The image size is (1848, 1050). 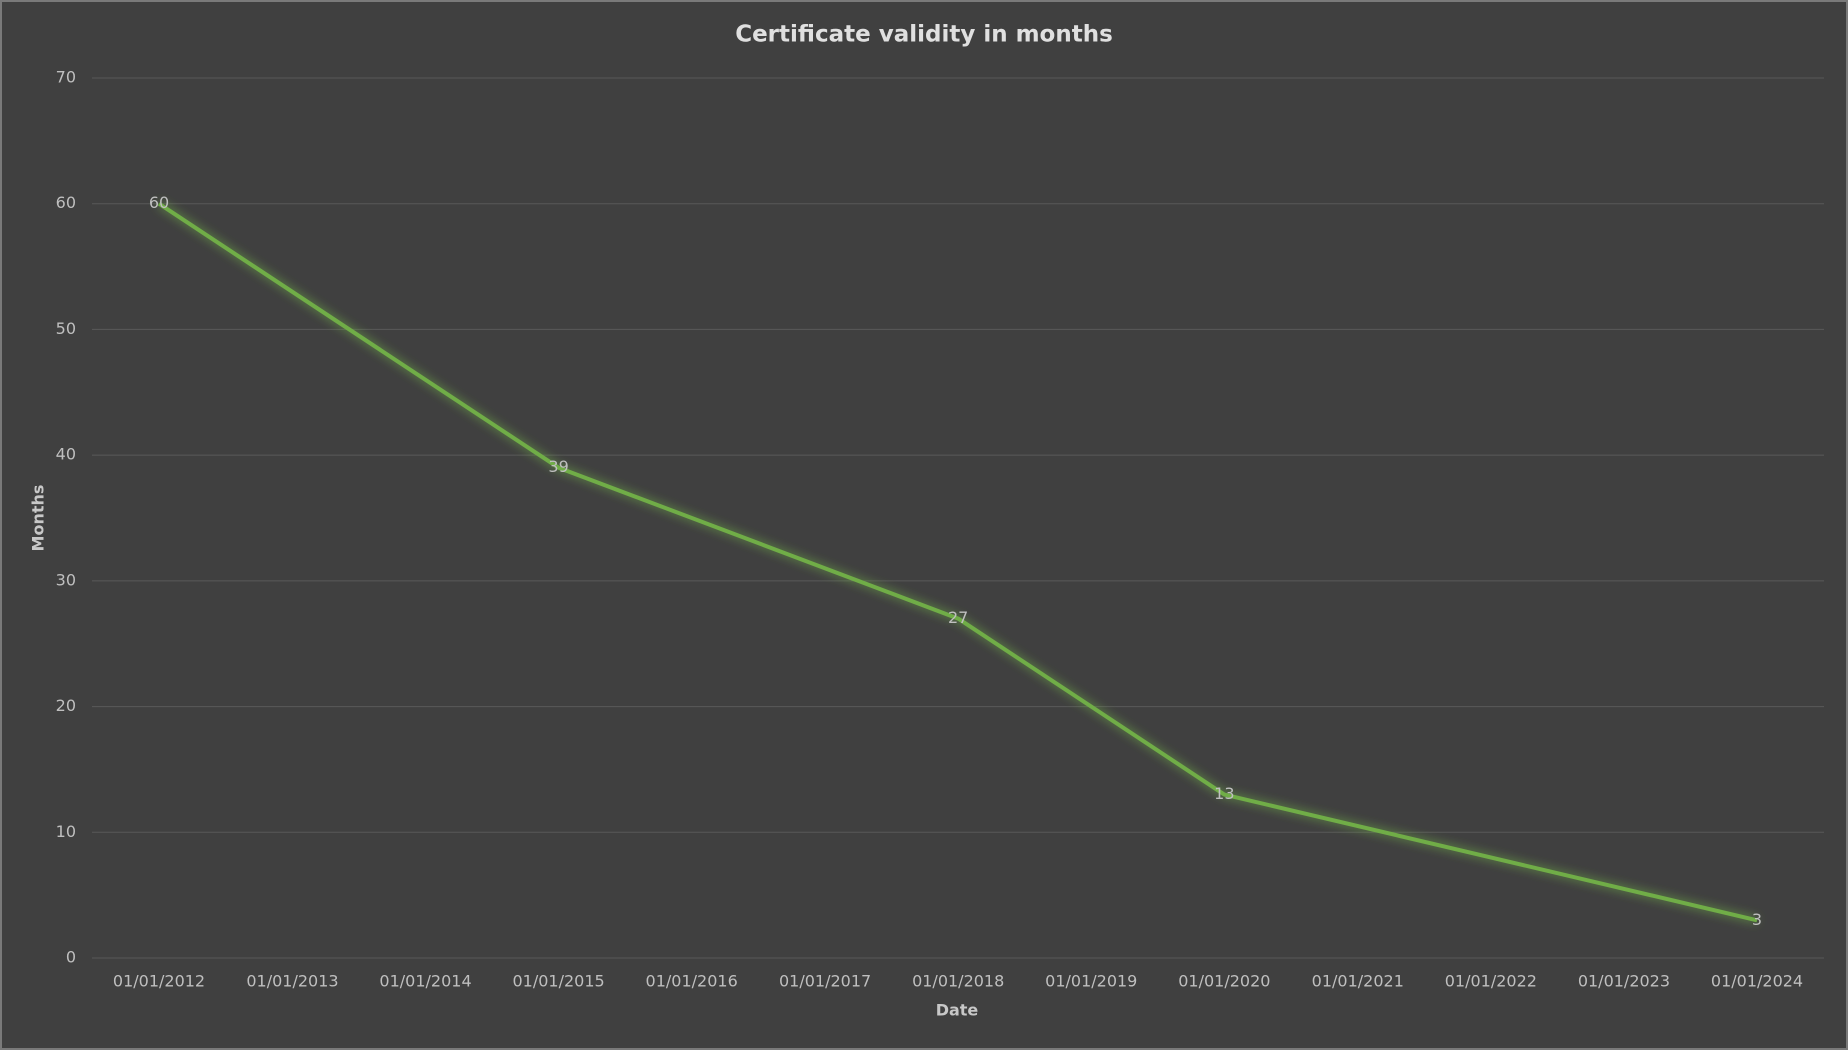 What do you see at coordinates (66, 454) in the screenshot?
I see `y-tick-label: 40` at bounding box center [66, 454].